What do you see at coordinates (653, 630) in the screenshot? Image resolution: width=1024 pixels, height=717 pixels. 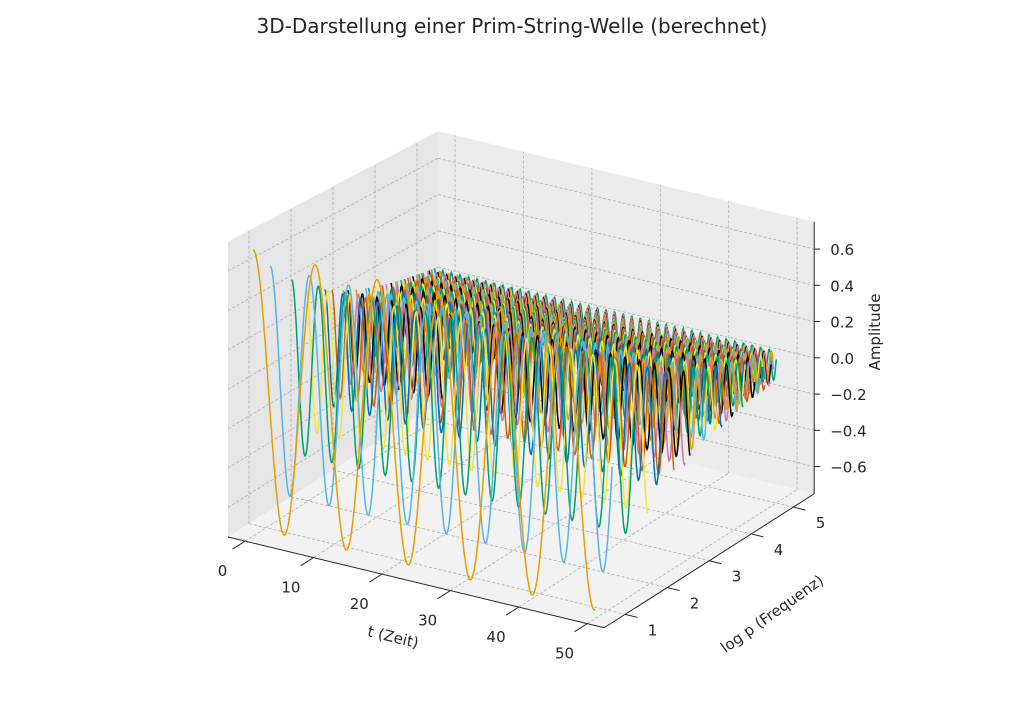 I see `y-tick-label: 1` at bounding box center [653, 630].